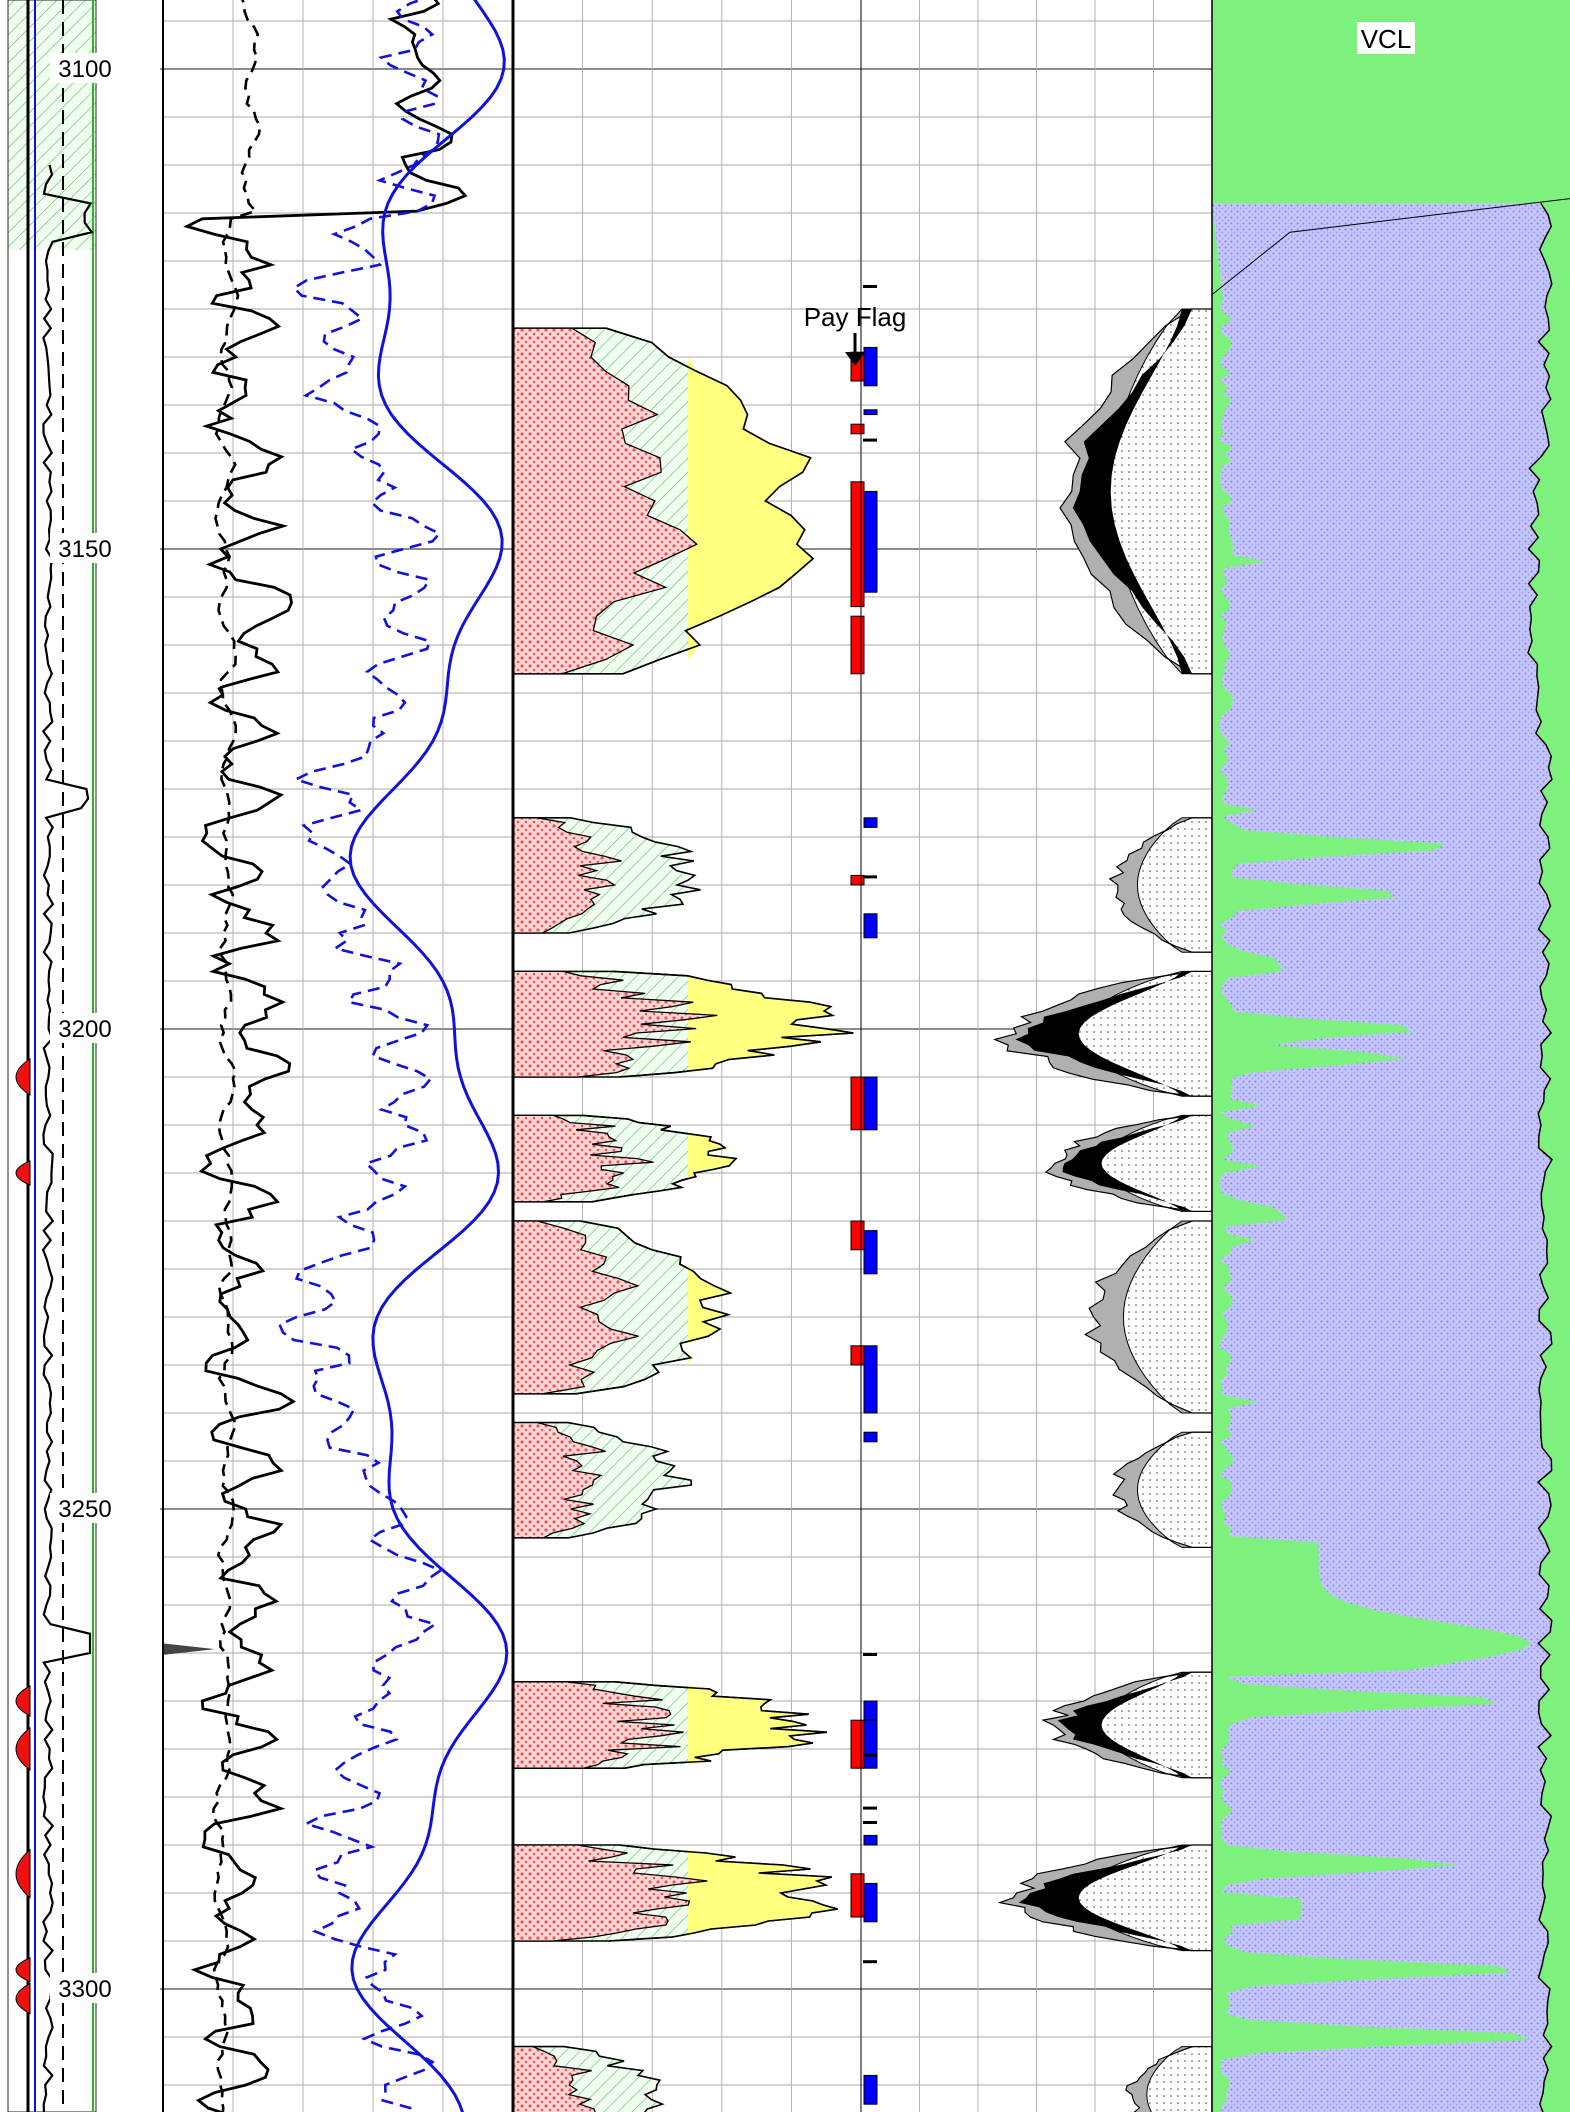  I want to click on pay-flag-track, so click(864, 1195).